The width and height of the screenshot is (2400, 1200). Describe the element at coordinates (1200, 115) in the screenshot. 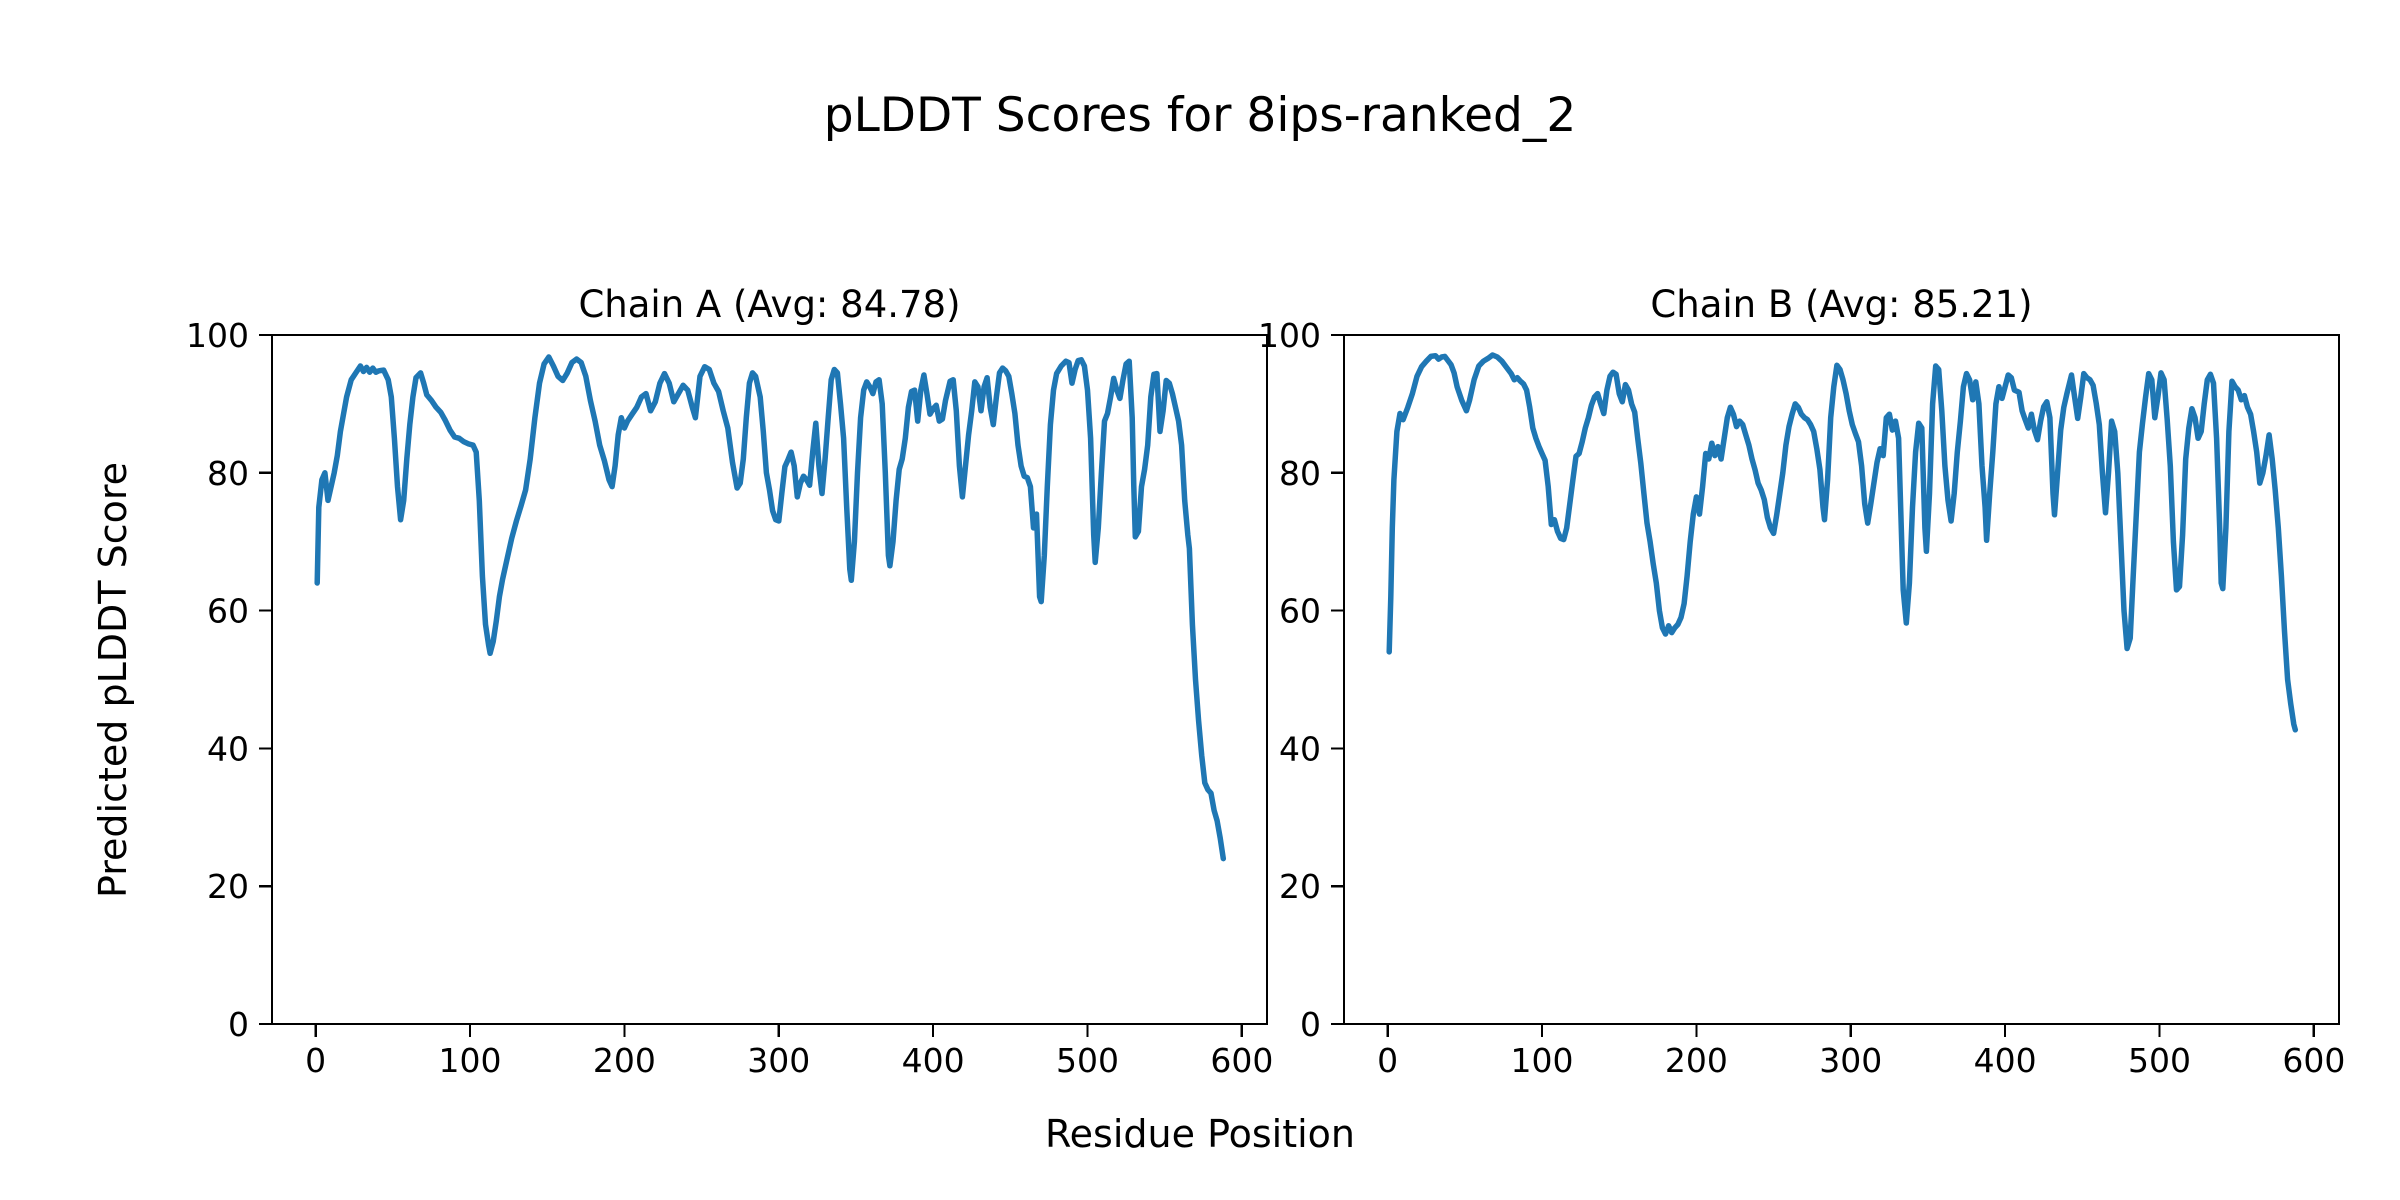

I see `figure-title: pLDDT Scores for 8ips-ranked_2` at that location.